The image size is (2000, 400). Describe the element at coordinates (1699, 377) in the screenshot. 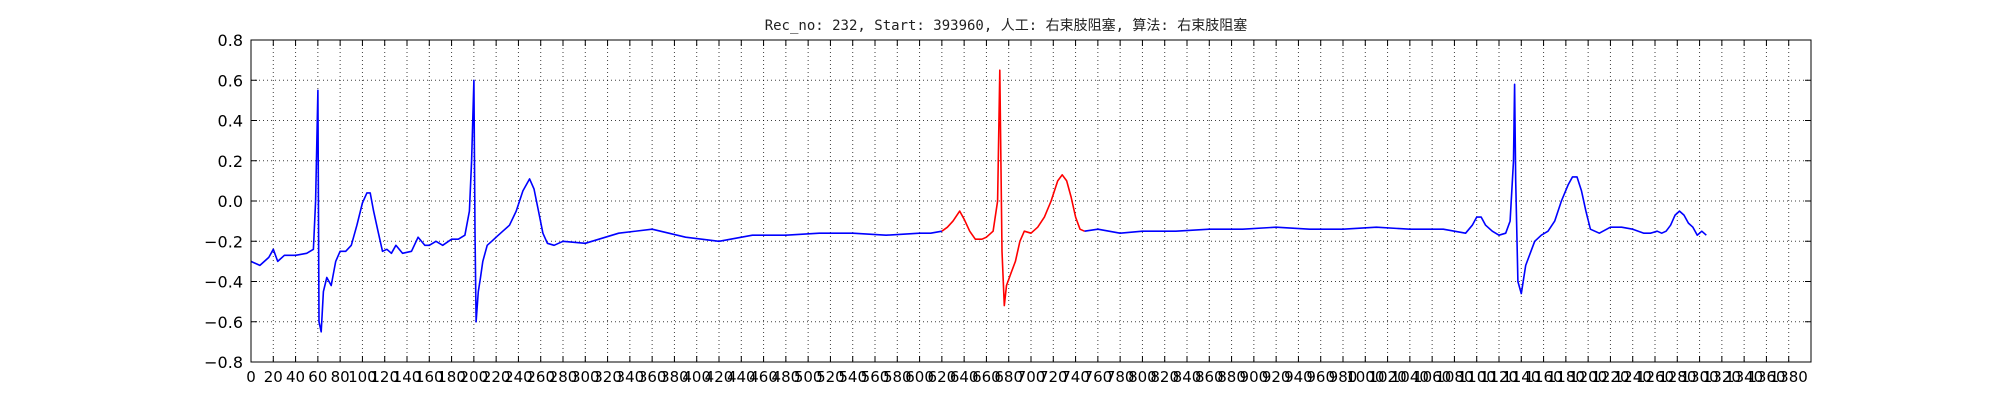

I see `x-tick-label: 1300` at that location.